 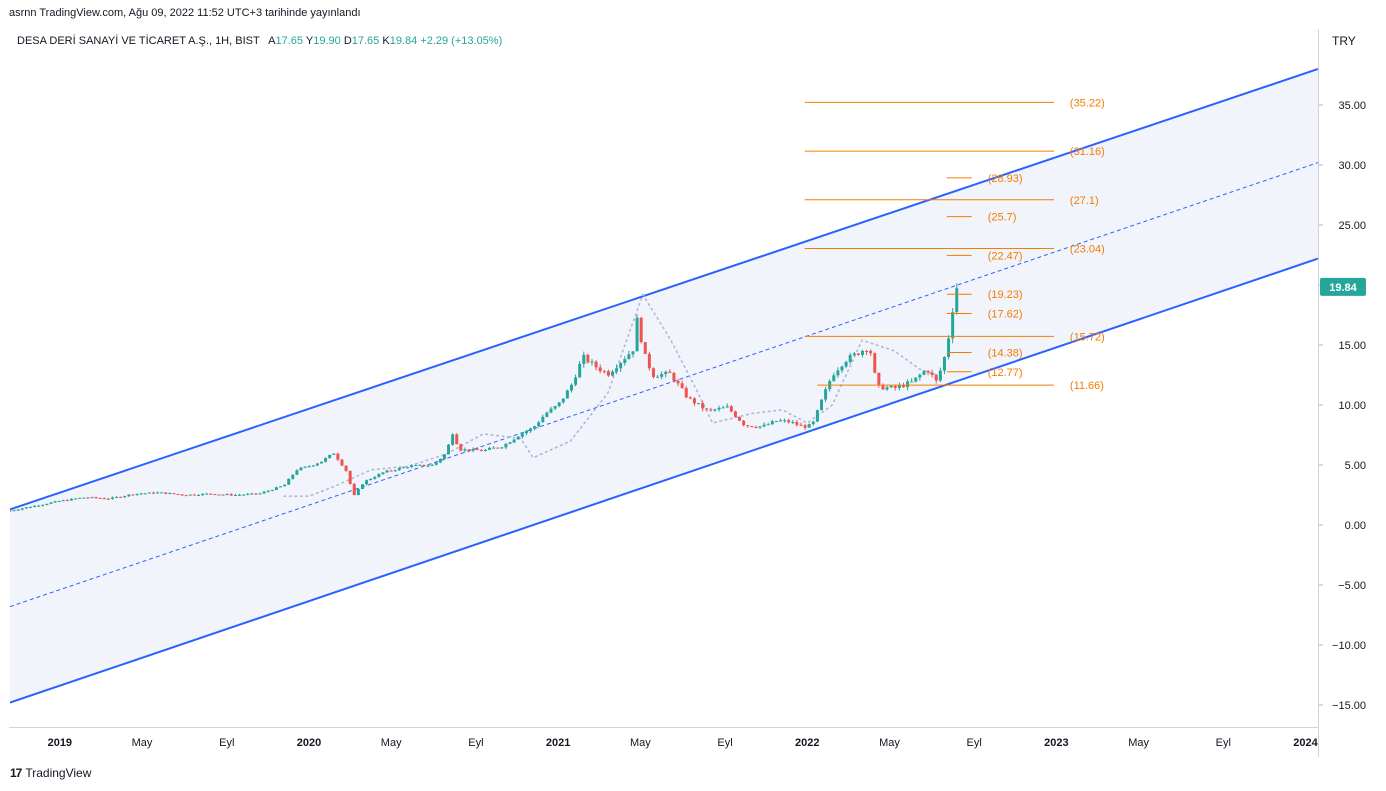 What do you see at coordinates (391, 743) in the screenshot?
I see `time-tick-label: May` at bounding box center [391, 743].